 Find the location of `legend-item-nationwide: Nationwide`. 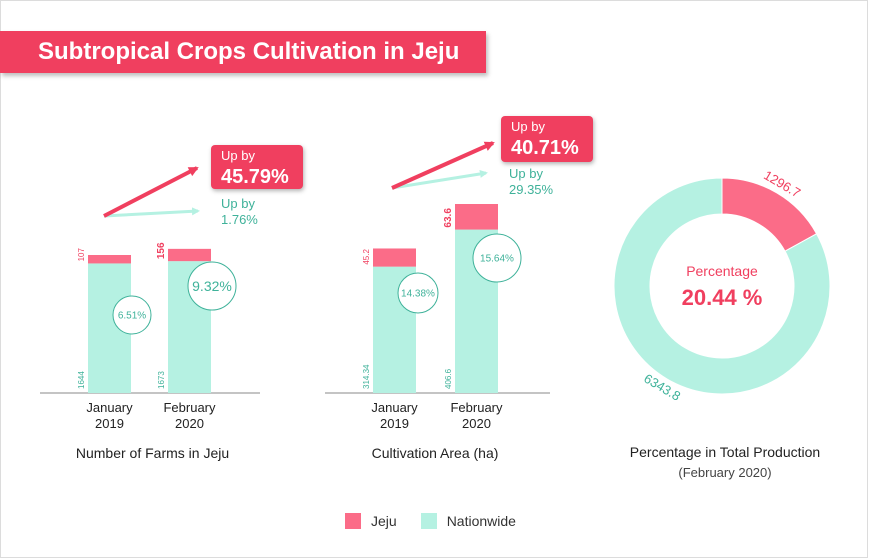

legend-item-nationwide: Nationwide is located at coordinates (468, 521).